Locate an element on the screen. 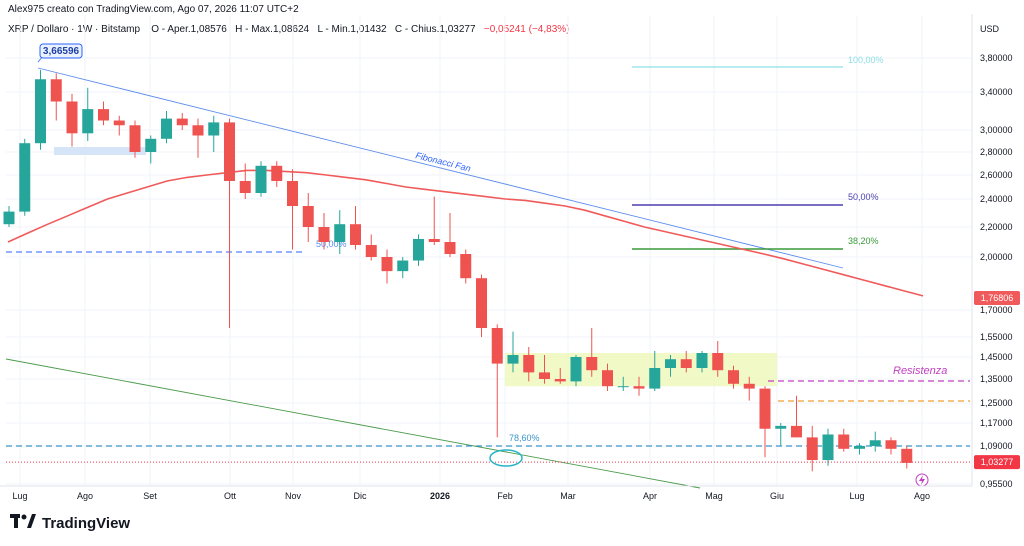  symbol-name: XRP / Dollaro · 1W · Bitstamp is located at coordinates (74, 29).